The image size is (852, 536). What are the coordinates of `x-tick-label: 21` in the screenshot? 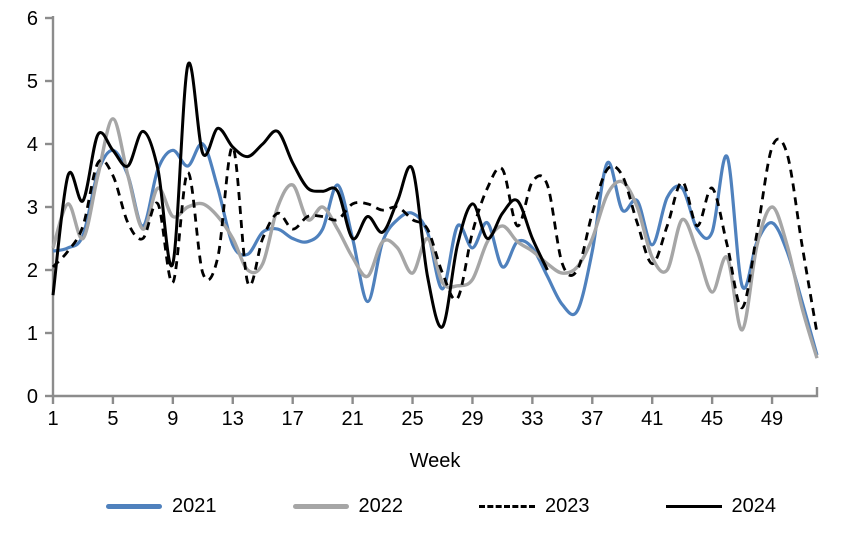 It's located at (352, 419).